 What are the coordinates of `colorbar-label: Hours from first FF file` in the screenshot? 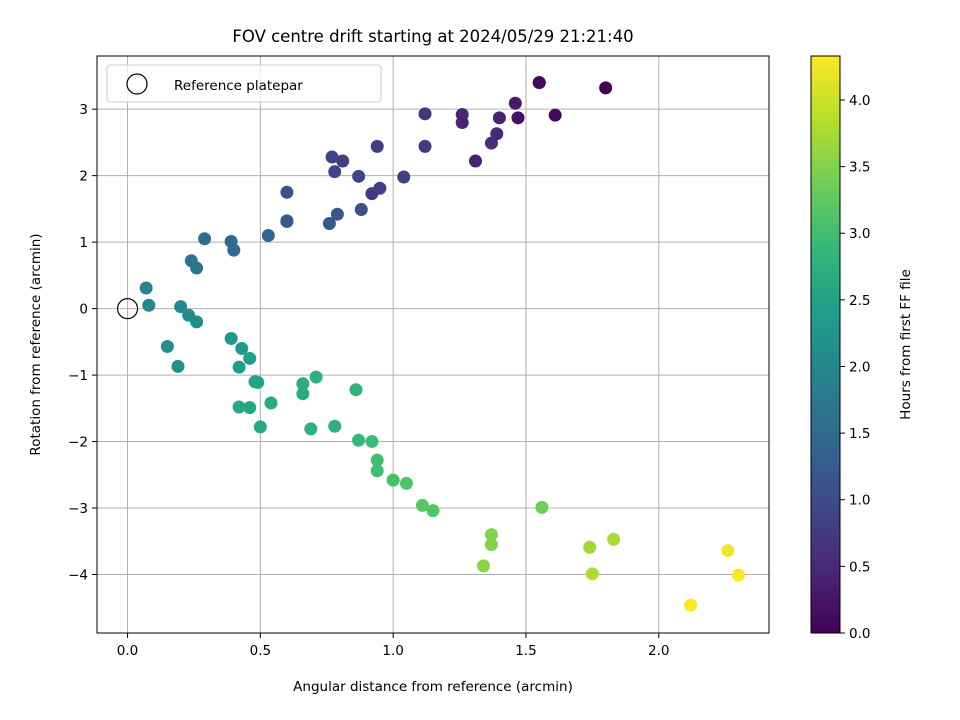 It's located at (906, 344).